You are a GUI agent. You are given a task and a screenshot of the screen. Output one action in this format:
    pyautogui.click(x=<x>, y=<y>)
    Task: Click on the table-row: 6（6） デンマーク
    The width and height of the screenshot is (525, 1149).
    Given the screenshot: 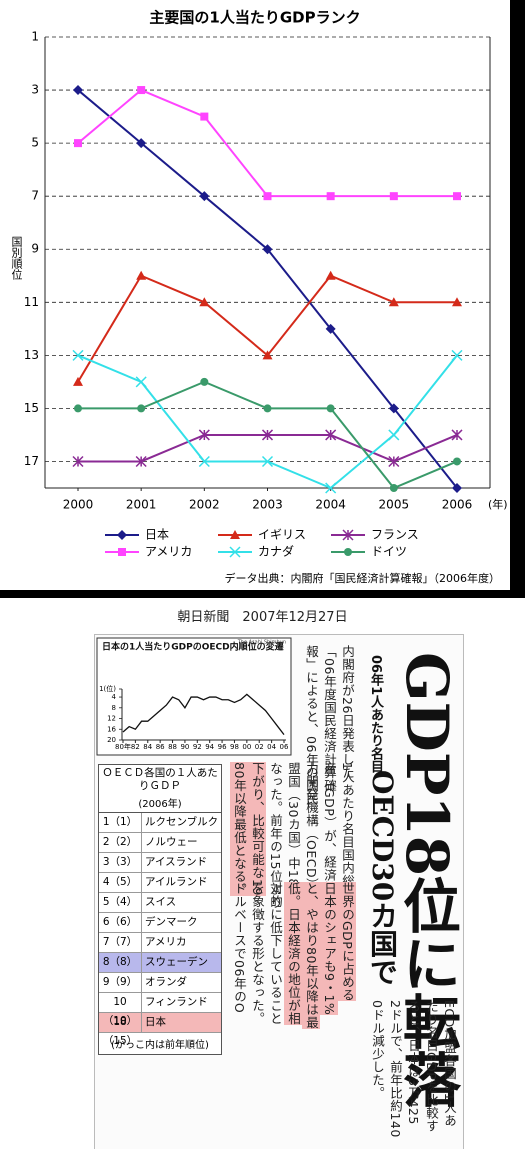 What is the action you would take?
    pyautogui.click(x=160, y=923)
    